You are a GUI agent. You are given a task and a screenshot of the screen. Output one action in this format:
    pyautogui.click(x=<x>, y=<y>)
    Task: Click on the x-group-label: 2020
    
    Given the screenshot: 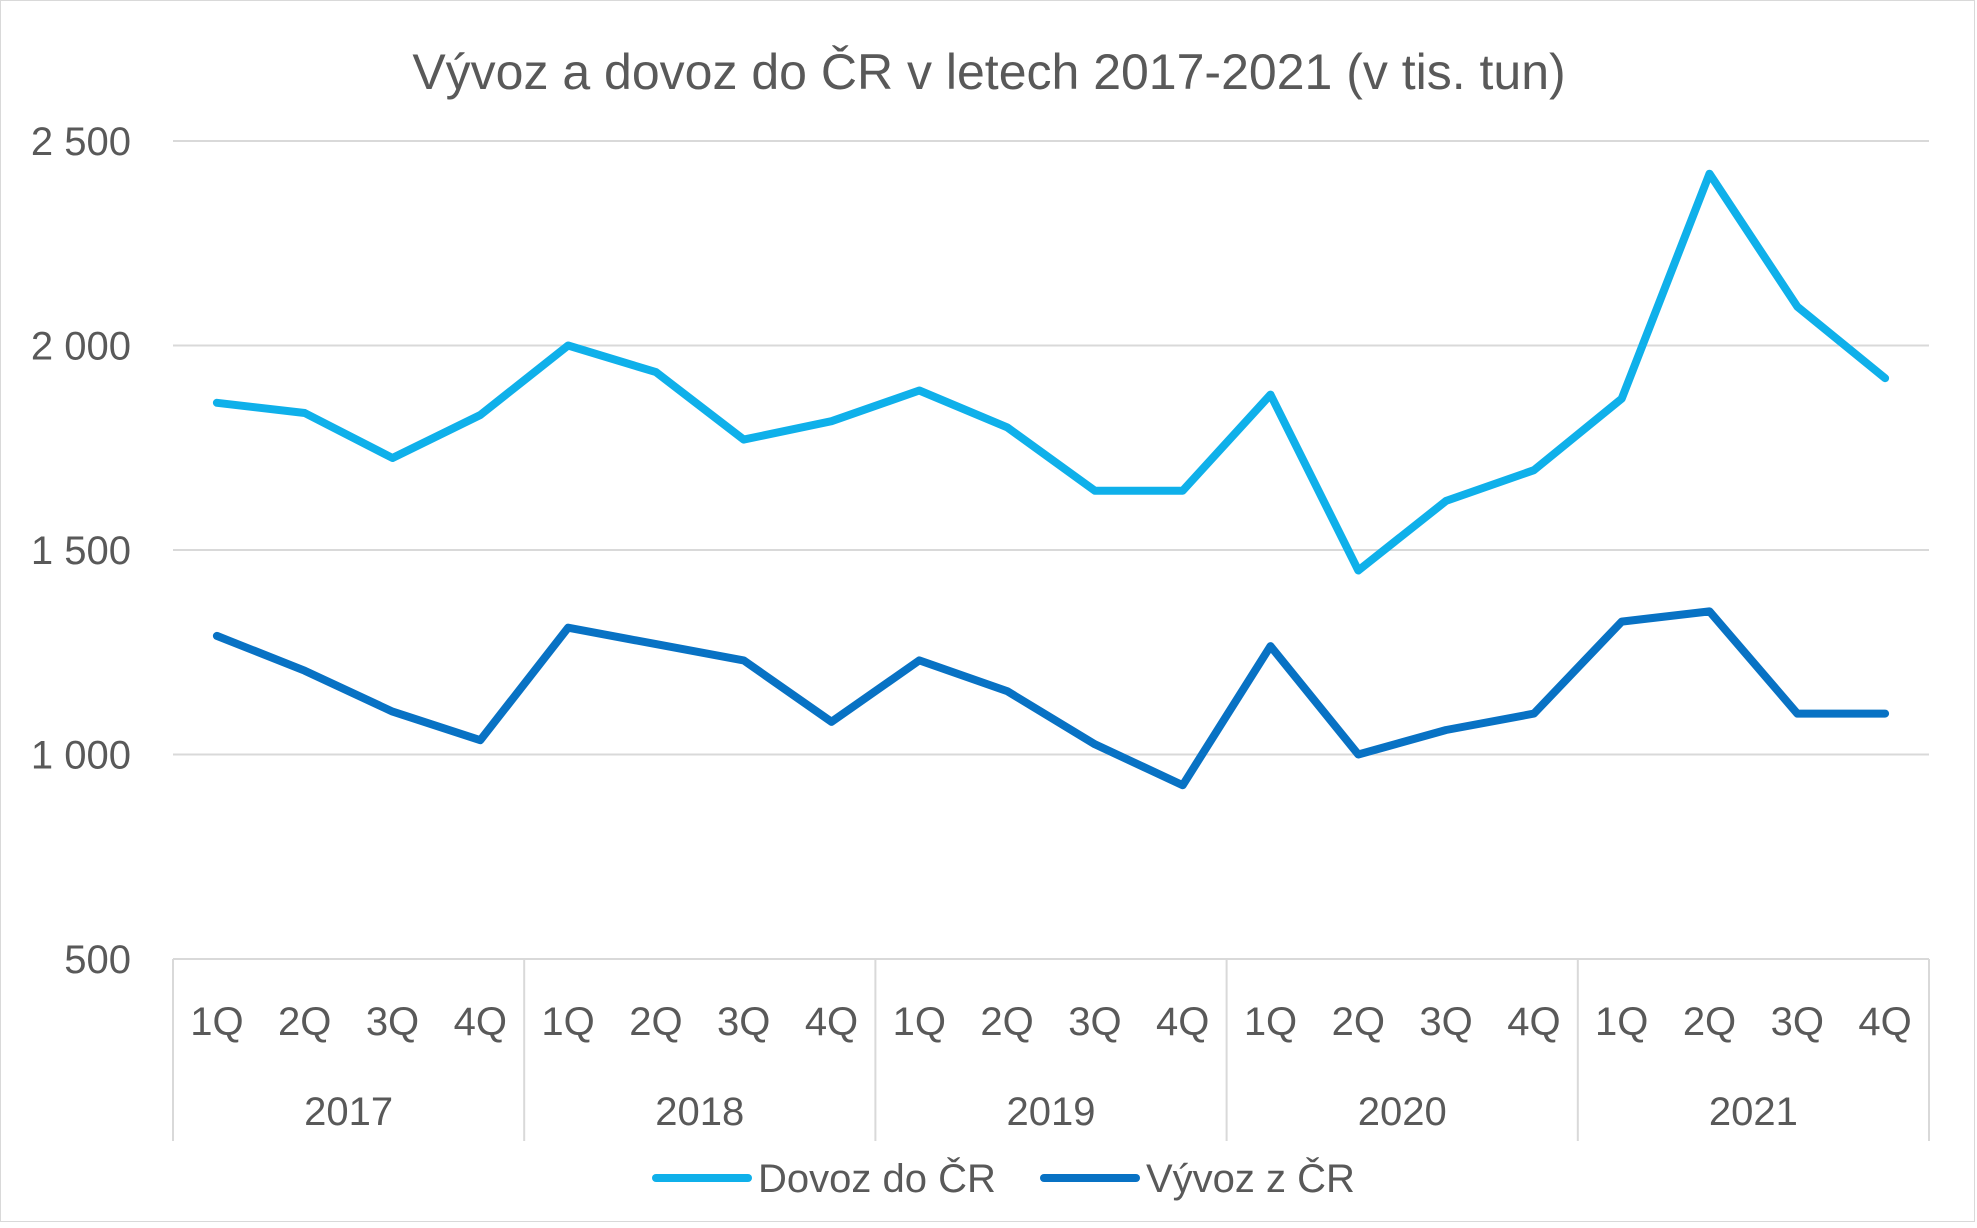 What is the action you would take?
    pyautogui.click(x=1402, y=1112)
    